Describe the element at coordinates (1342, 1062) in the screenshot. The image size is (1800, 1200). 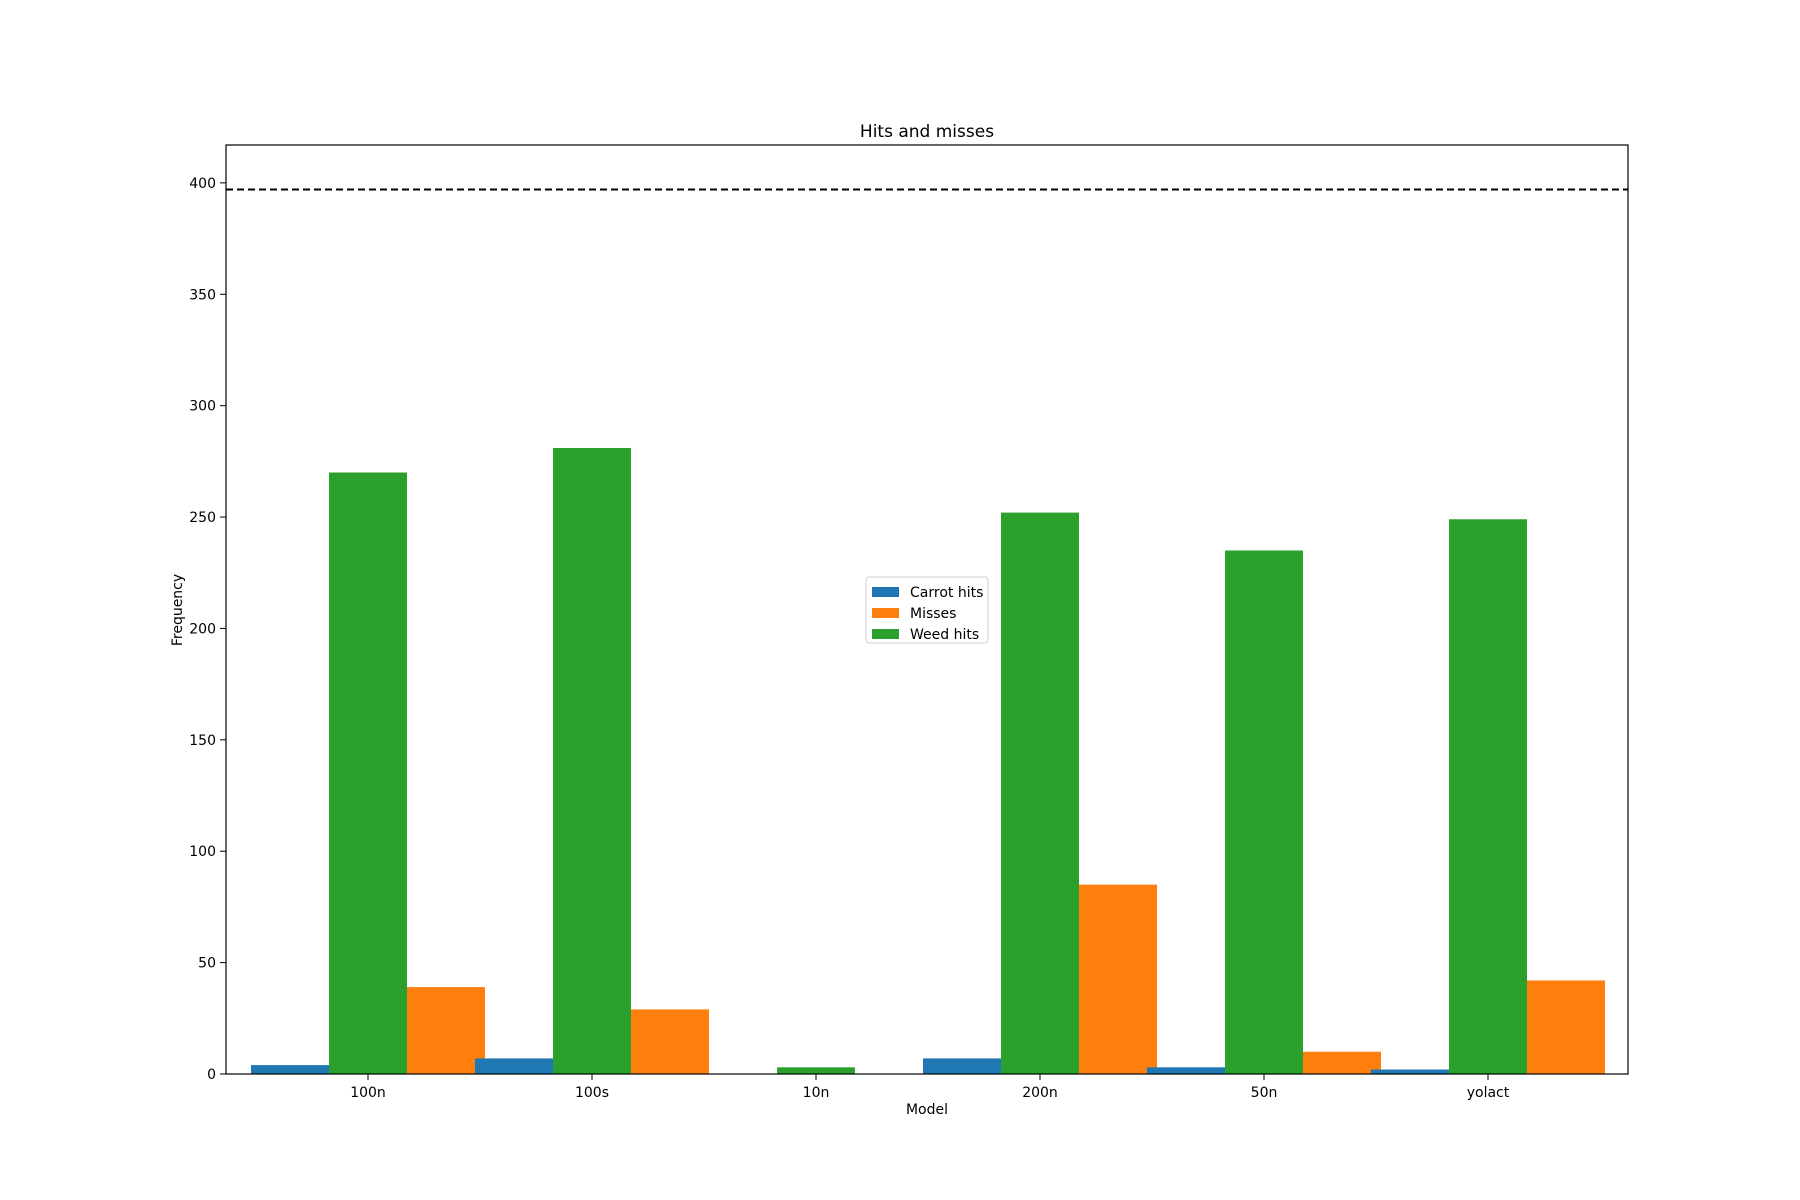
I see `bar-misses-50n` at that location.